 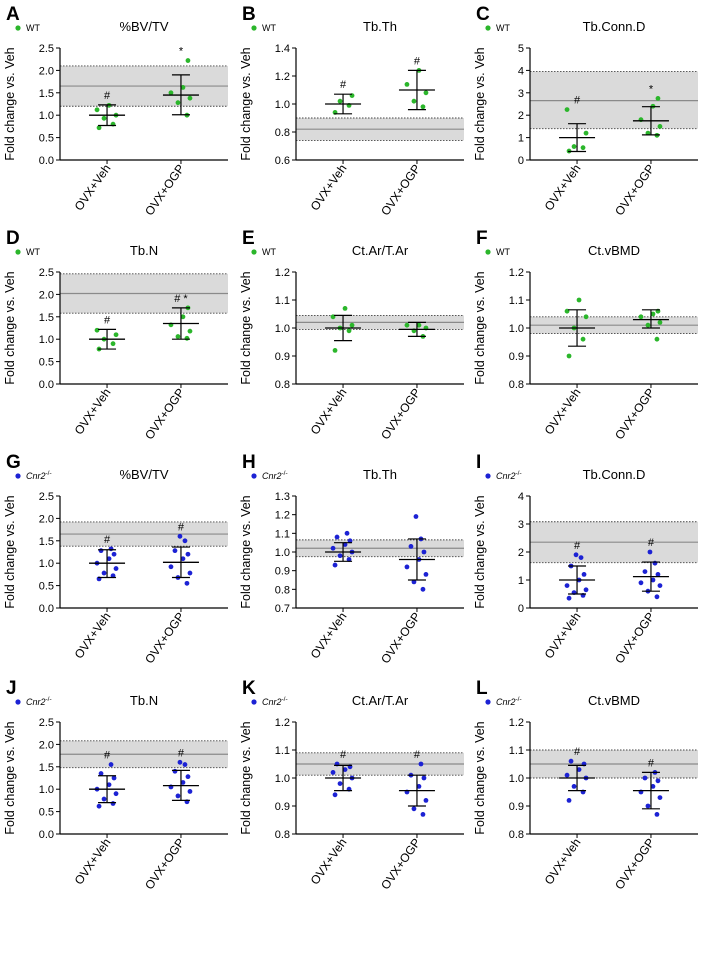 What do you see at coordinates (46, 745) in the screenshot?
I see `y-tick-label: 2.0` at bounding box center [46, 745].